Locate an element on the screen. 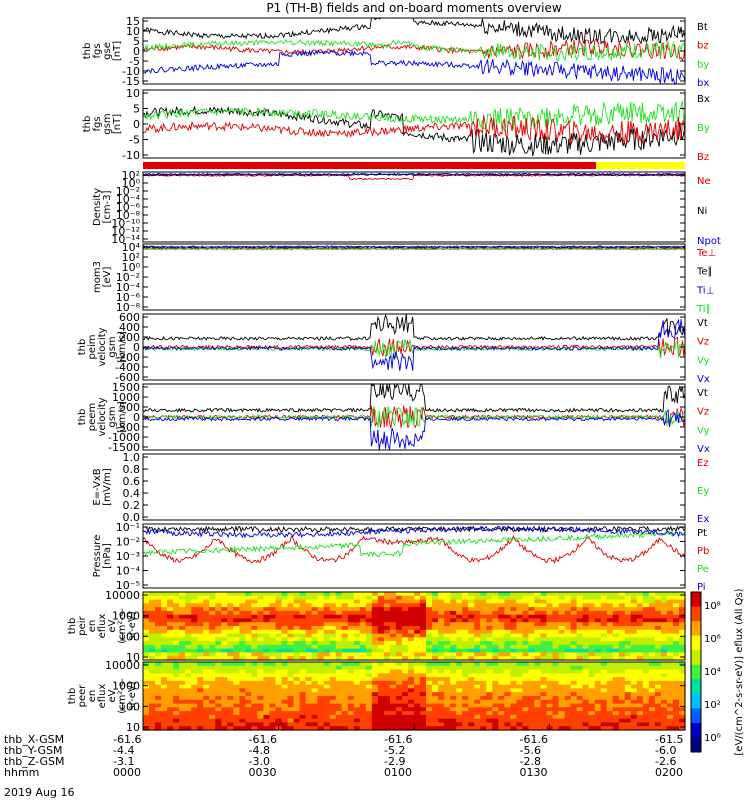 The width and height of the screenshot is (750, 800). colorbar-frame is located at coordinates (696, 672).